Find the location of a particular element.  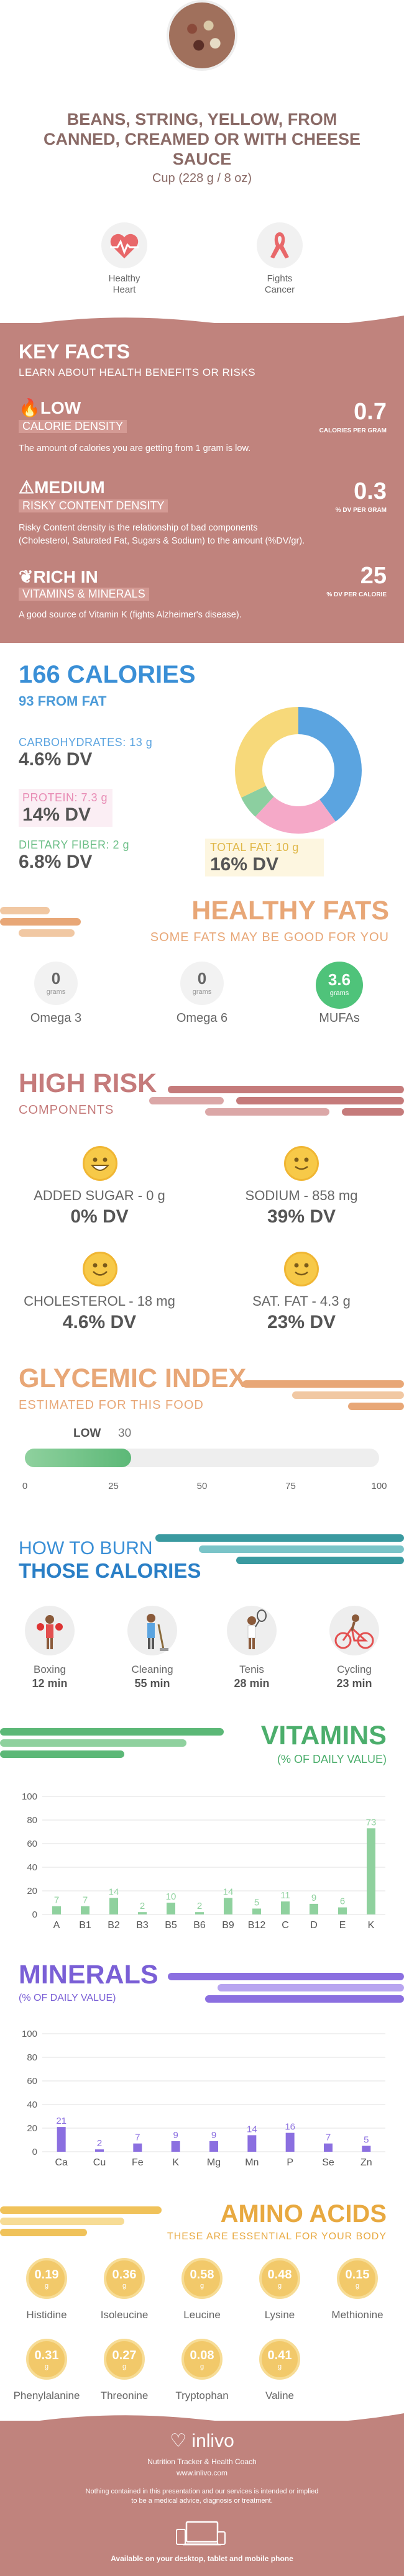

vitamin-ytick: 60 is located at coordinates (32, 1844).